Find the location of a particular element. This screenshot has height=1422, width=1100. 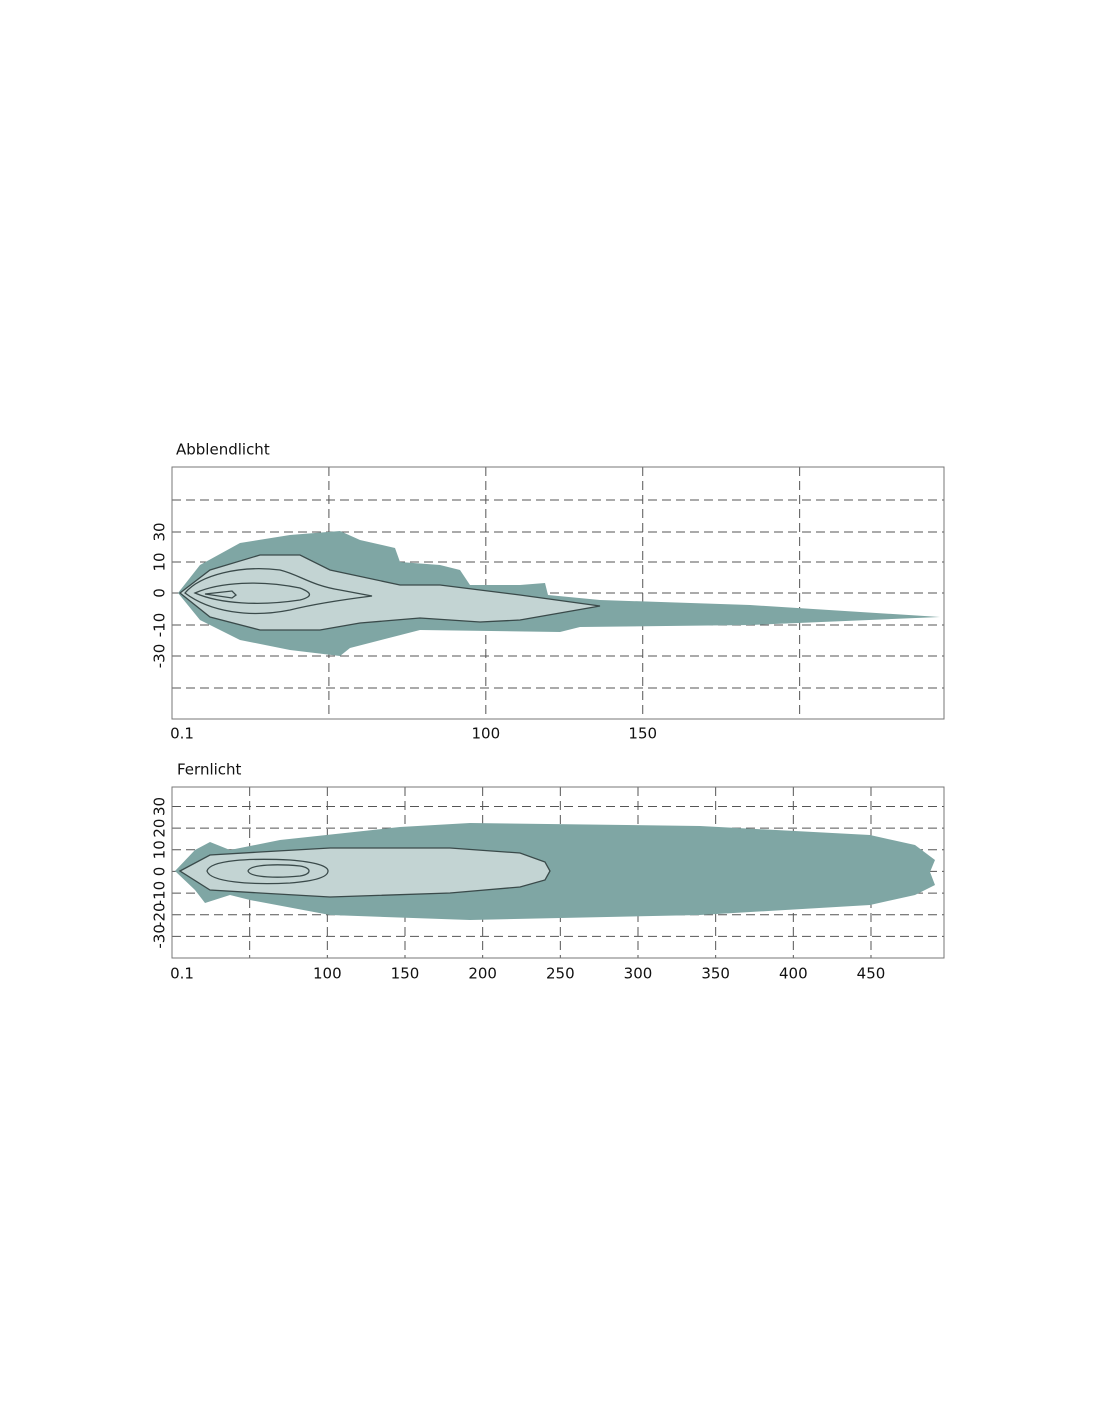

x-tick-label: 300 is located at coordinates (638, 974).